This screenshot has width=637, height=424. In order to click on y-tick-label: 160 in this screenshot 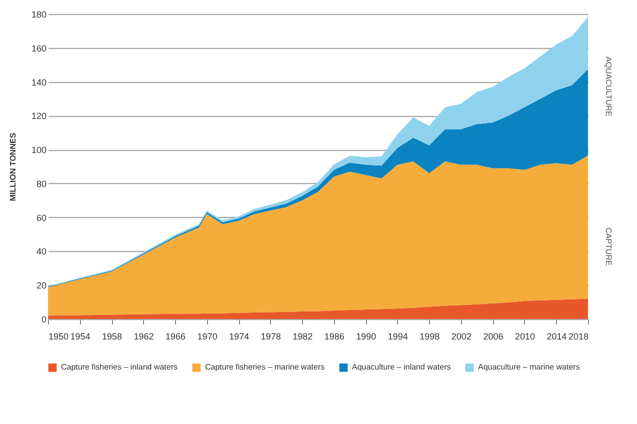, I will do `click(38, 48)`.